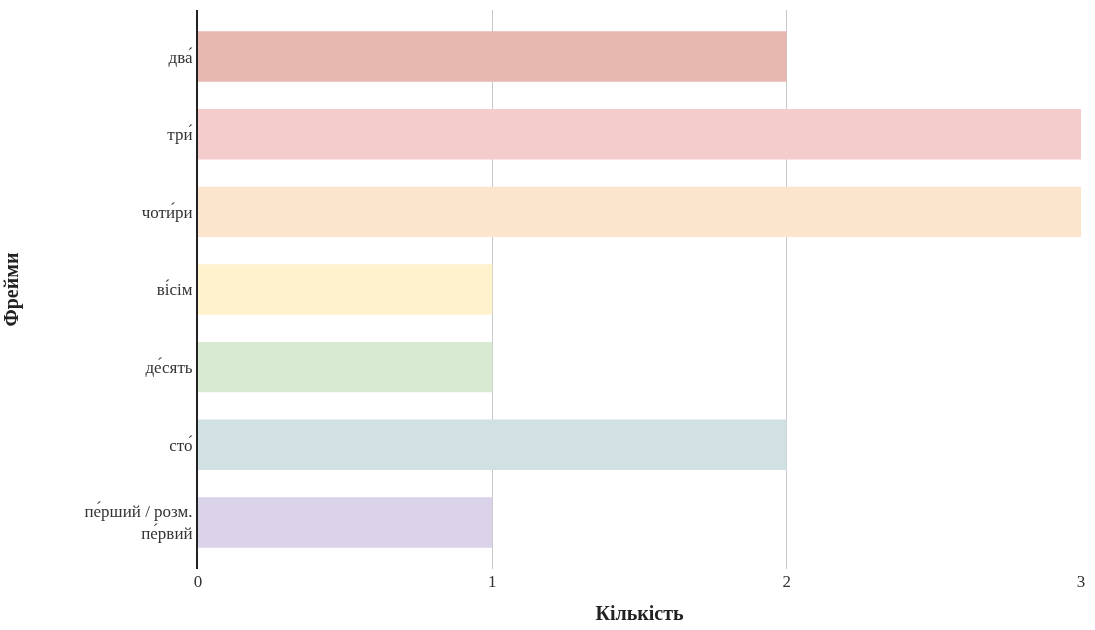 The image size is (1095, 630). I want to click on y-axis-title: Фрейми, so click(12, 289).